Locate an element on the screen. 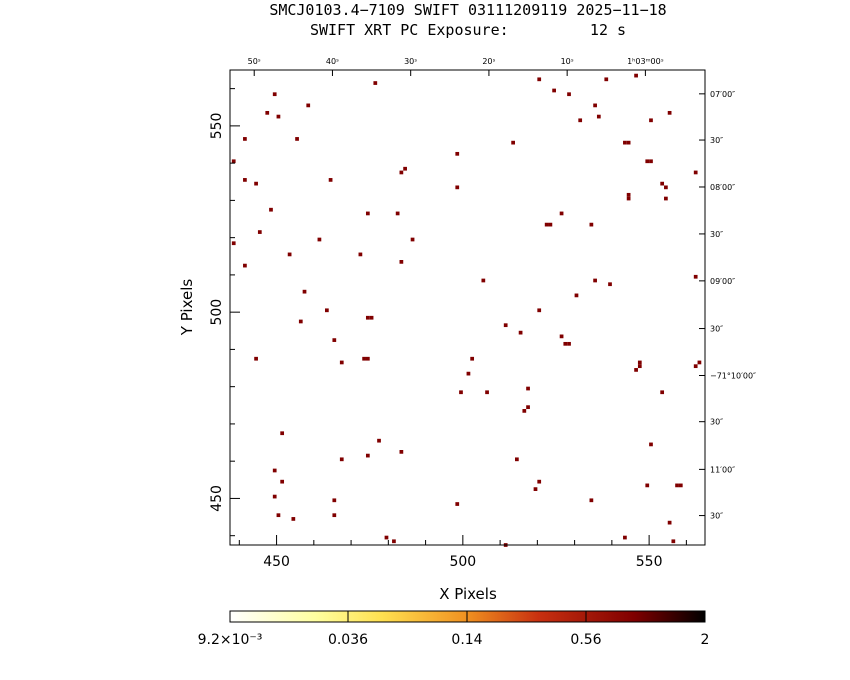 The width and height of the screenshot is (850, 680). dec-tick-label: 11′00″ is located at coordinates (722, 469).